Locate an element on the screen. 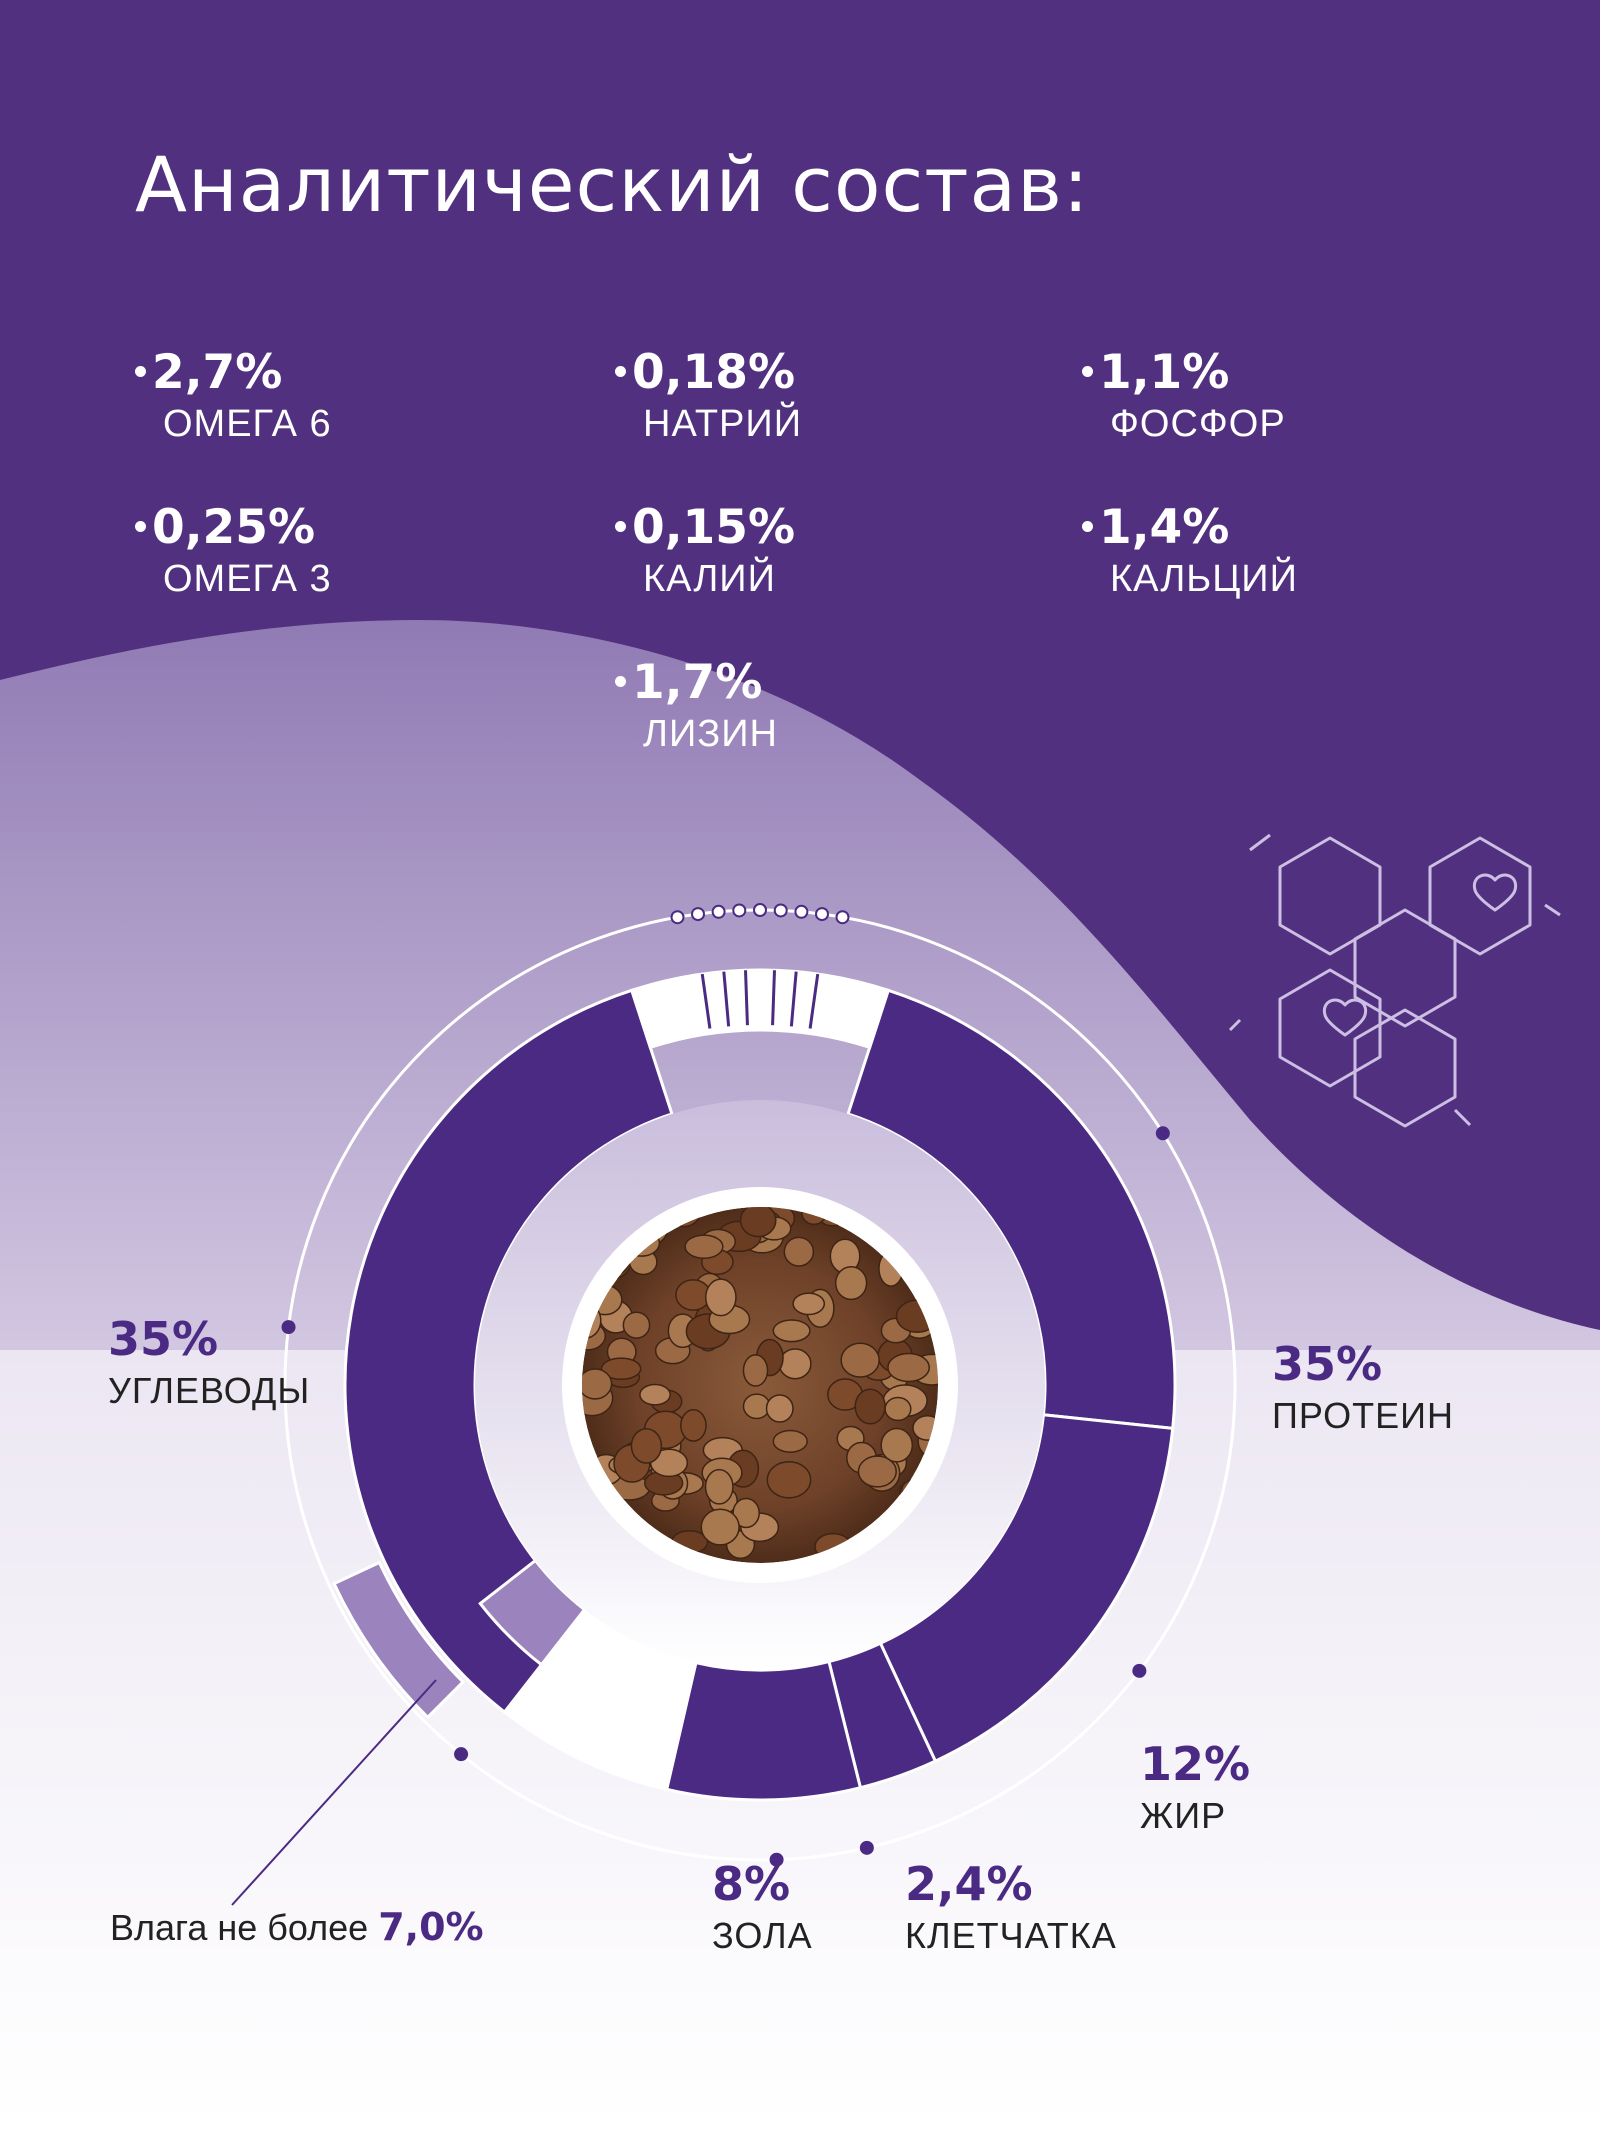 This screenshot has height=2133, width=1600. fiber-label: КЛЕТЧАТКА is located at coordinates (1011, 1935).